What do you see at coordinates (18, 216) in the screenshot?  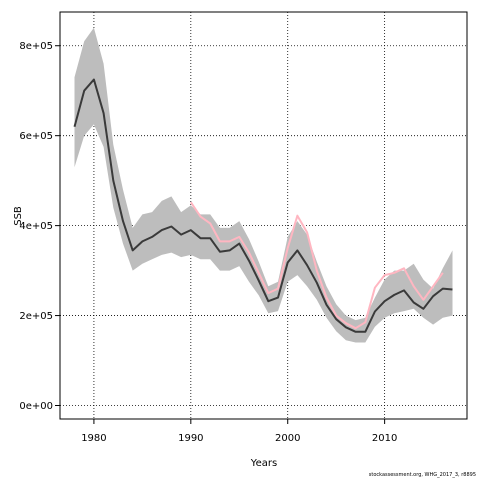 I see `y-axis-title: SSB` at bounding box center [18, 216].